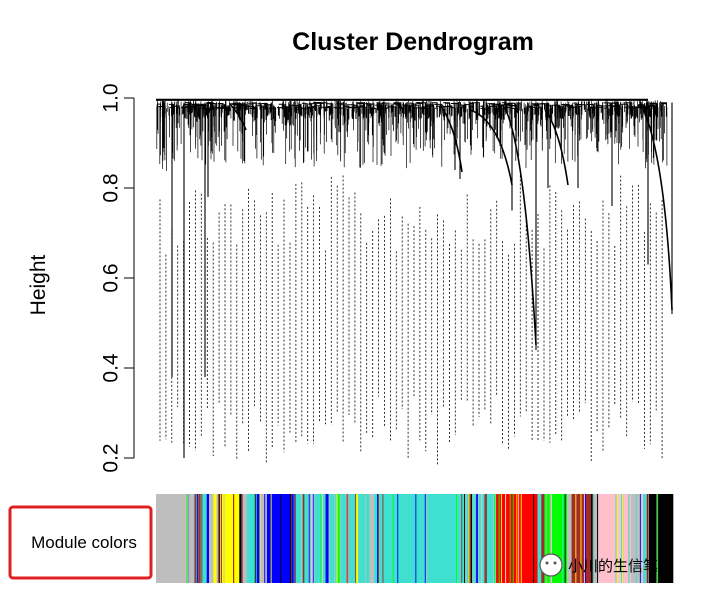 This screenshot has width=720, height=599. Describe the element at coordinates (84, 542) in the screenshot. I see `module-colors-label: Module colors` at that location.